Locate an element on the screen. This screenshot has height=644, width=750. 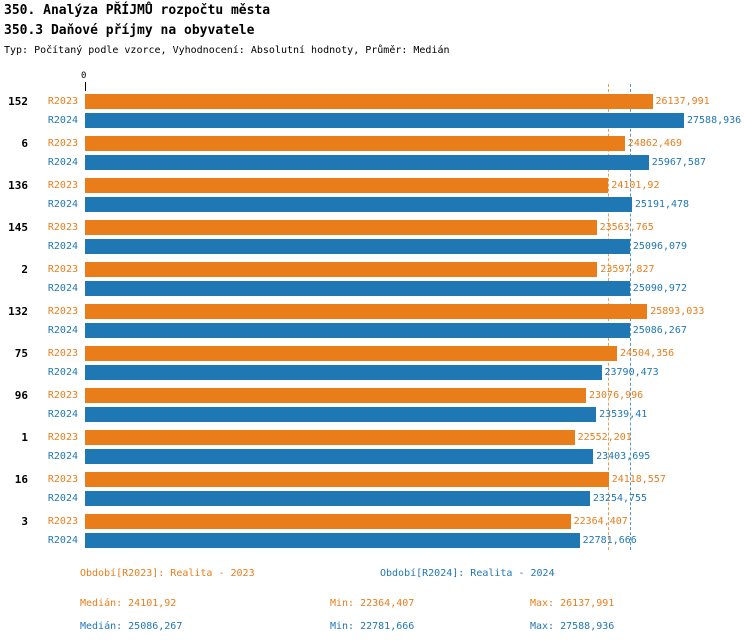
category-label: 132 is located at coordinates (18, 311).